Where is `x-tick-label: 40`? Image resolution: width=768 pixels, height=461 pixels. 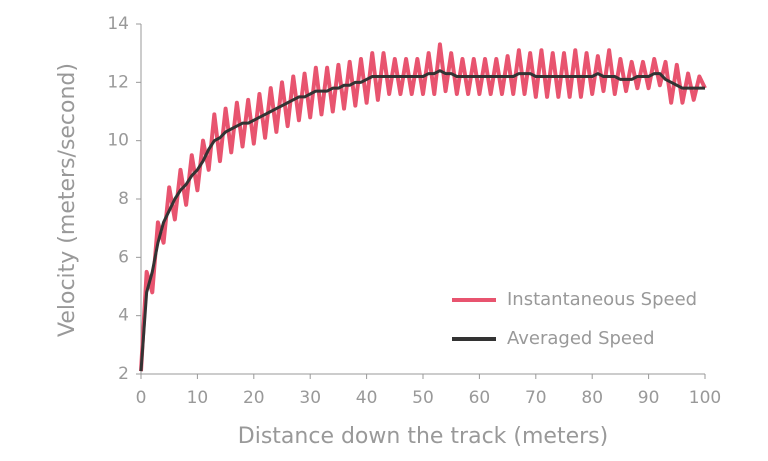 x-tick-label: 40 is located at coordinates (367, 398).